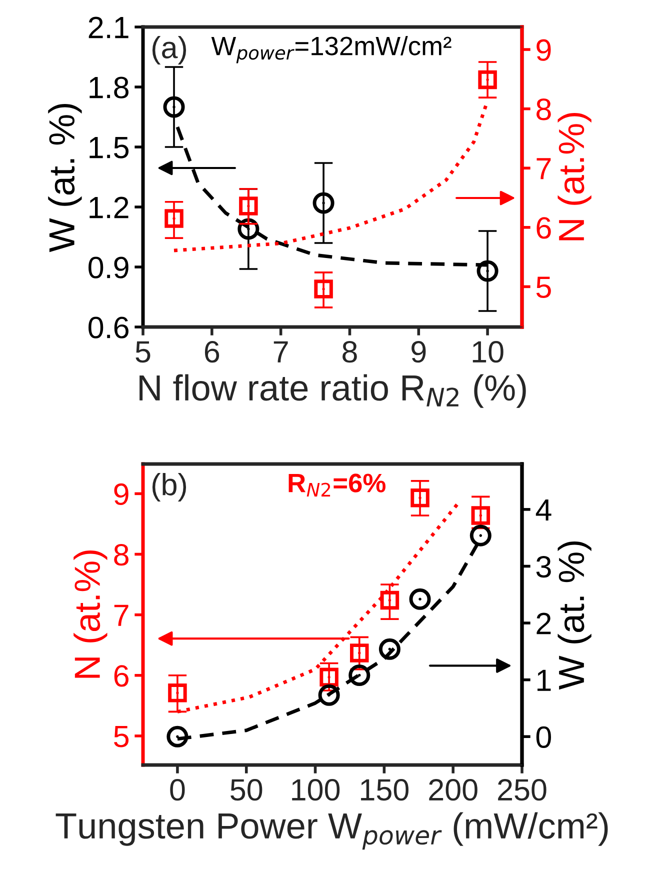  Describe the element at coordinates (109, 207) in the screenshot. I see `y-tick-label: 1.2` at that location.